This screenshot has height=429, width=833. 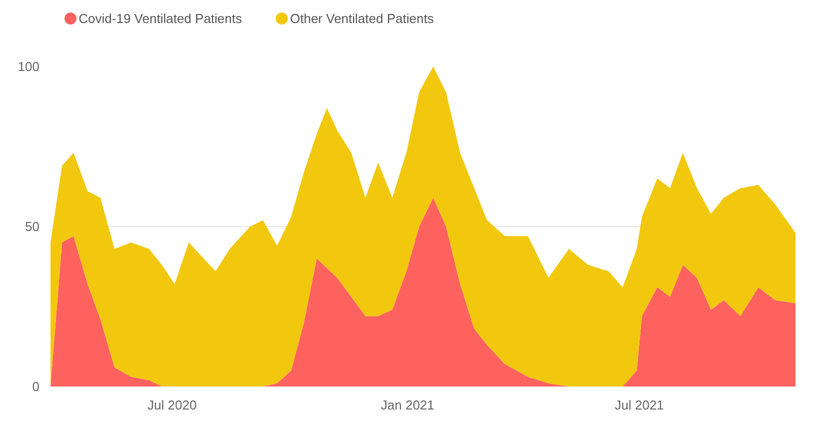 What do you see at coordinates (29, 66) in the screenshot?
I see `y-tick-label: 100` at bounding box center [29, 66].